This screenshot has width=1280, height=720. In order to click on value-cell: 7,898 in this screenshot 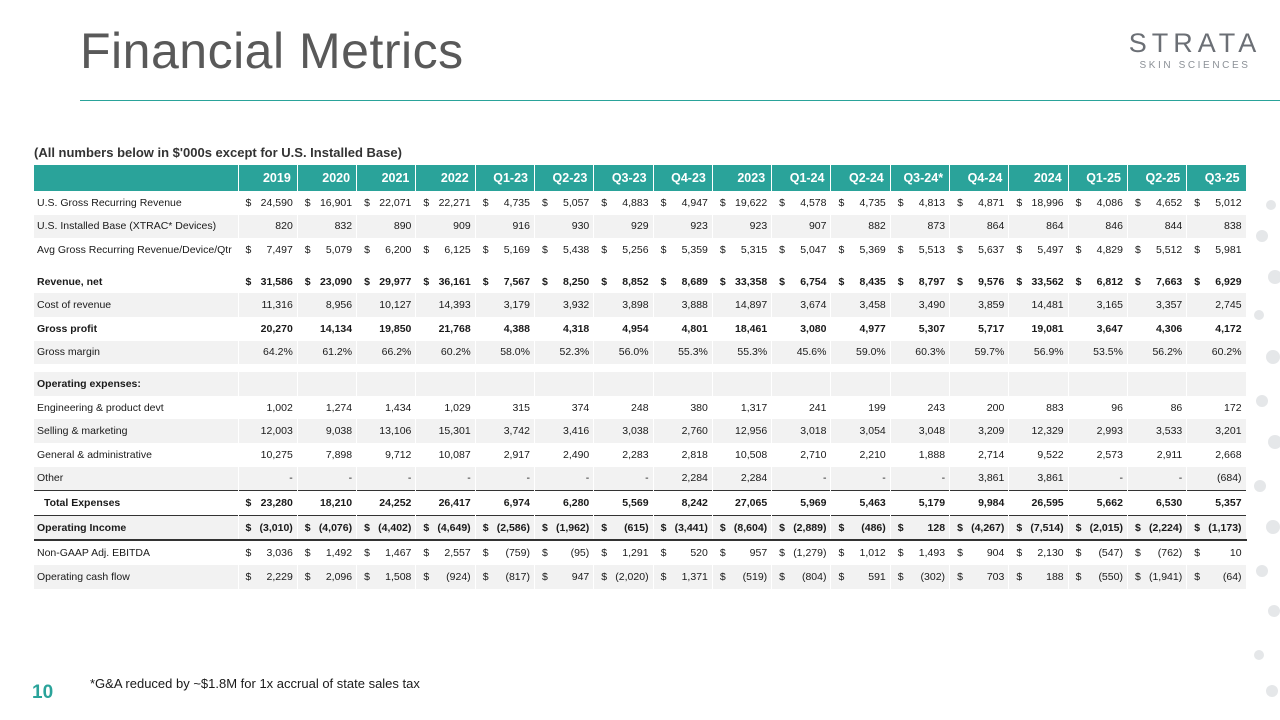, I will do `click(327, 454)`.